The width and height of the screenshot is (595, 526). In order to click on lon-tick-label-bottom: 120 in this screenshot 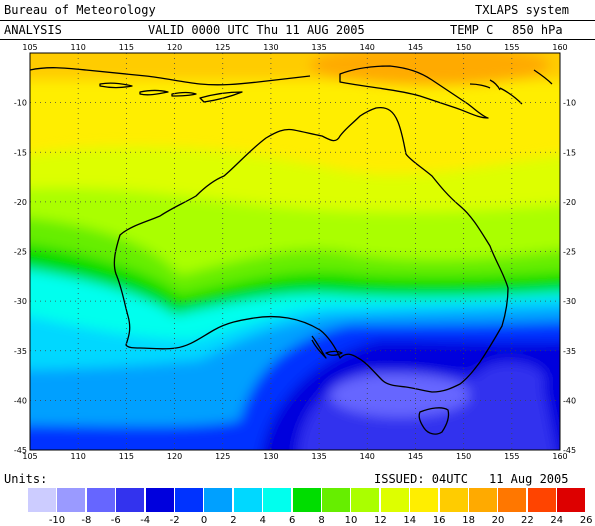, I will do `click(174, 456)`.